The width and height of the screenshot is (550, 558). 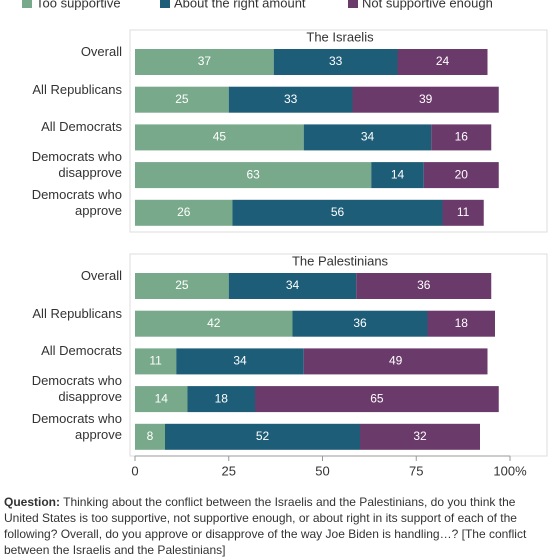 What do you see at coordinates (510, 470) in the screenshot?
I see `x-tick-label: 100%` at bounding box center [510, 470].